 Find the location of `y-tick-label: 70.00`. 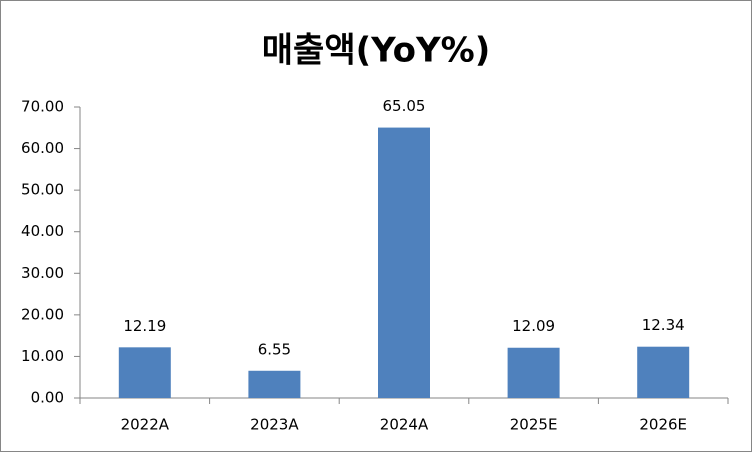

y-tick-label: 70.00 is located at coordinates (42, 107).